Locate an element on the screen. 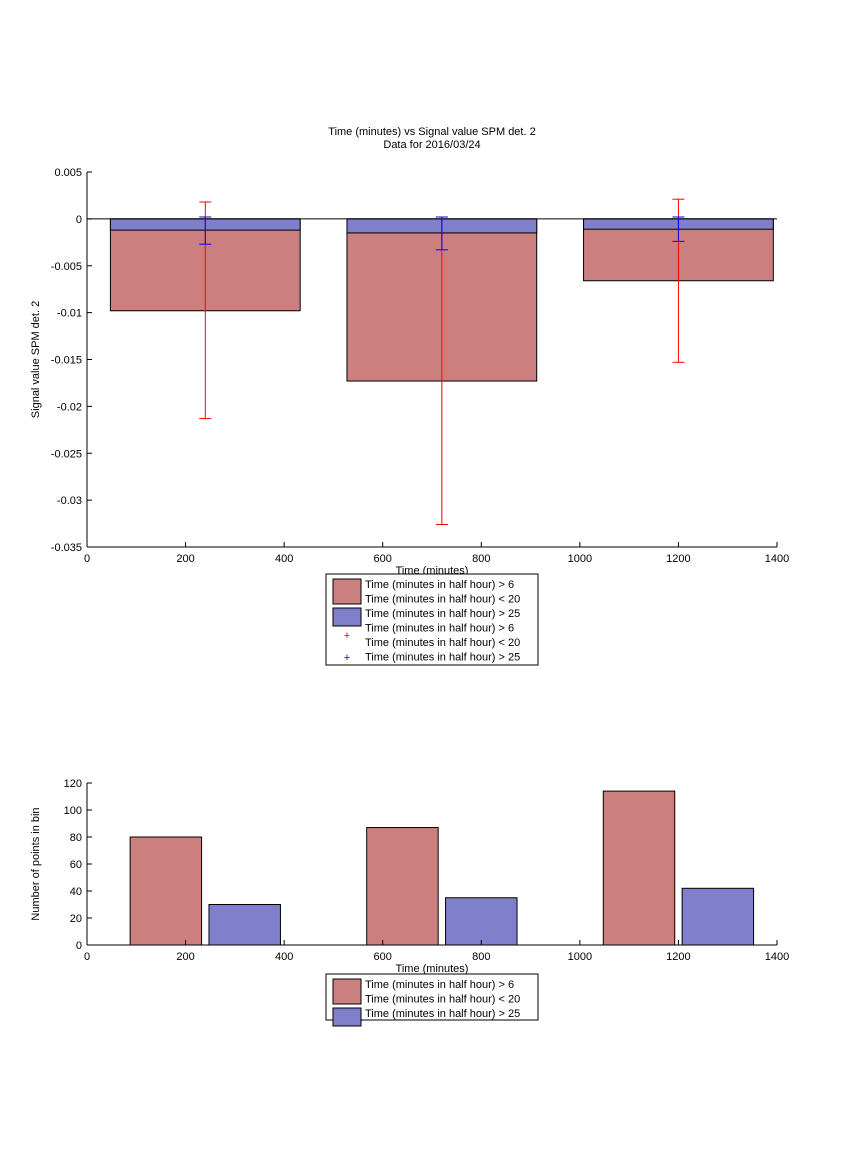  y-tick-label: -0.025 is located at coordinates (66, 454).